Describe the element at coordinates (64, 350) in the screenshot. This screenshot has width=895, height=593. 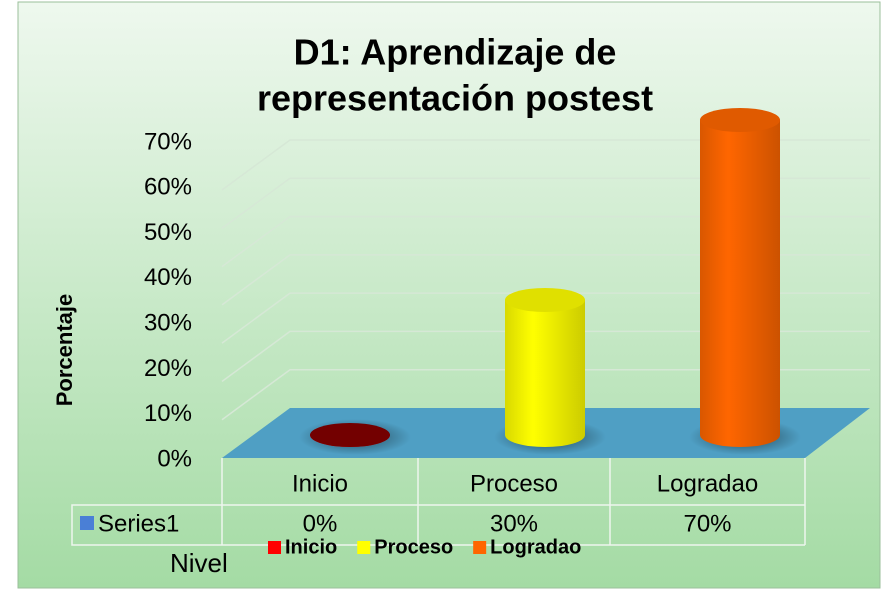
I see `y-axis-label: Porcentaje` at that location.